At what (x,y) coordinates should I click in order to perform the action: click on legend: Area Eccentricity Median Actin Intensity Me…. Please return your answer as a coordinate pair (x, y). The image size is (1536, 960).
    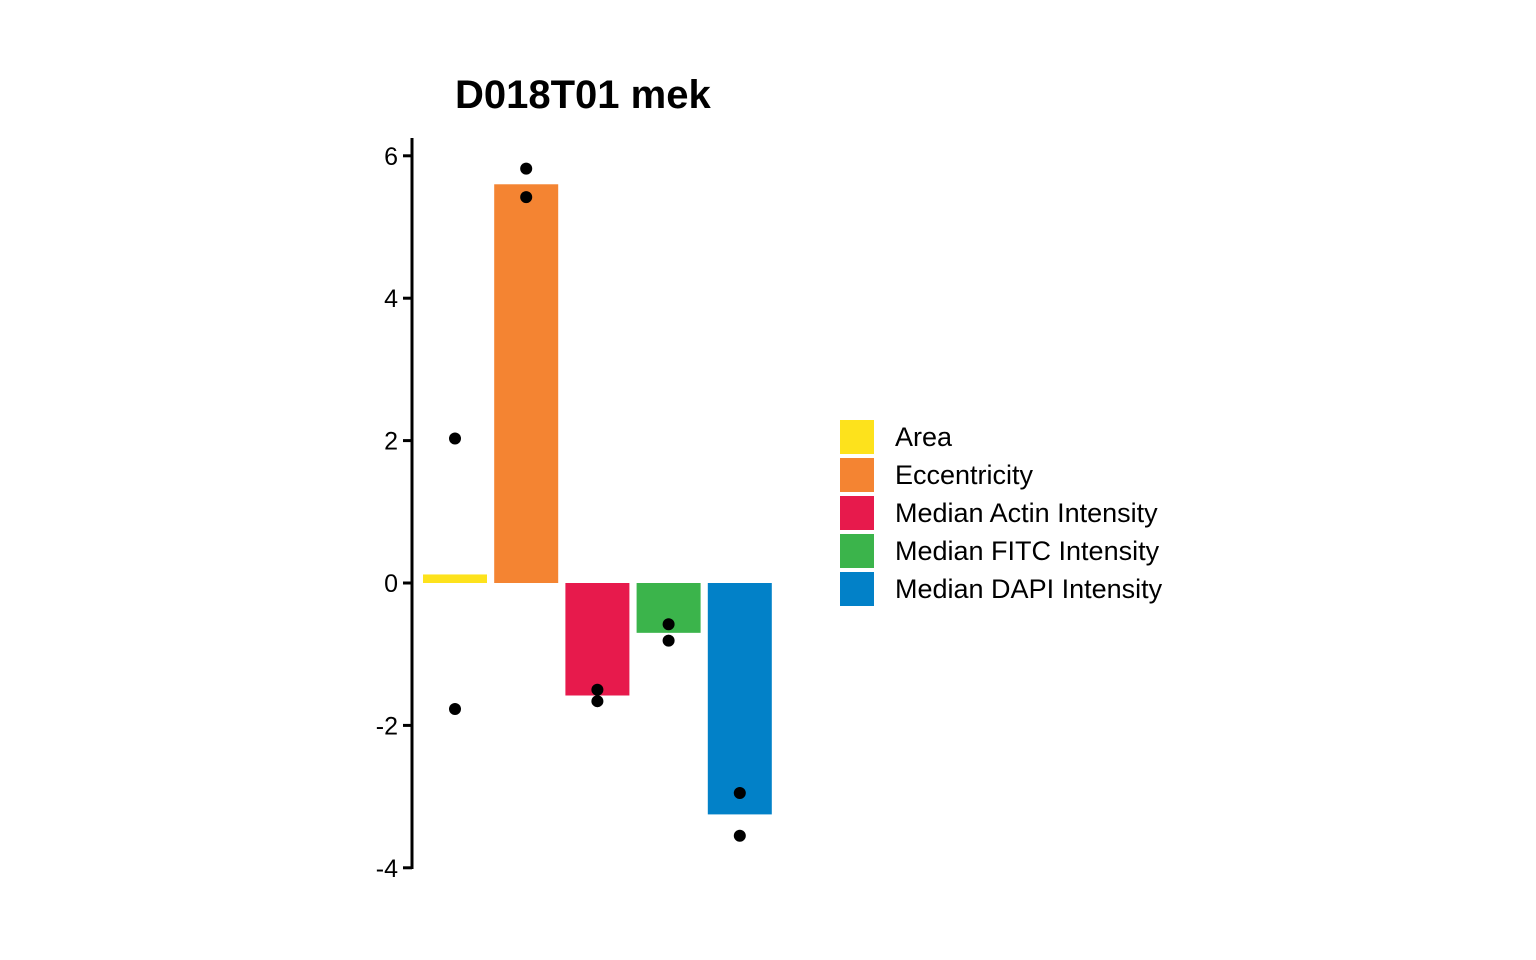
    Looking at the image, I should click on (1001, 513).